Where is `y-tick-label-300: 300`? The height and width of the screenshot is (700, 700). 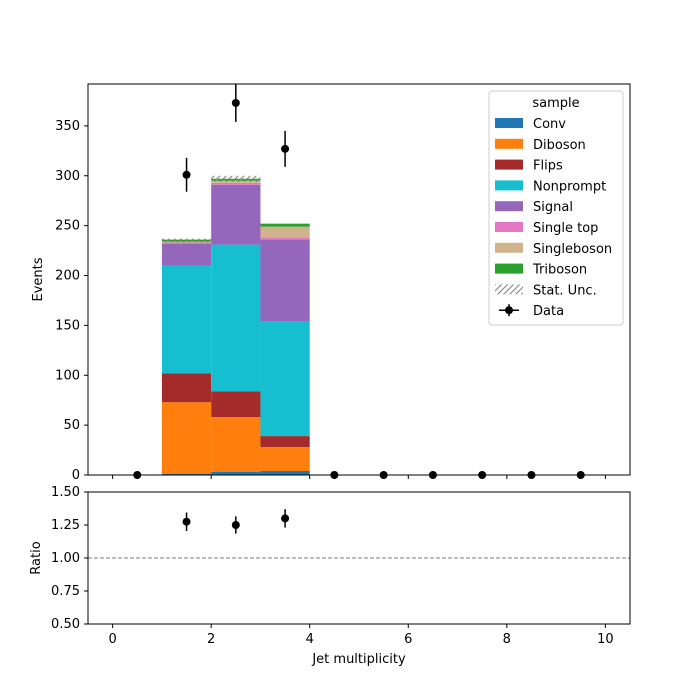
y-tick-label-300: 300 is located at coordinates (67, 176).